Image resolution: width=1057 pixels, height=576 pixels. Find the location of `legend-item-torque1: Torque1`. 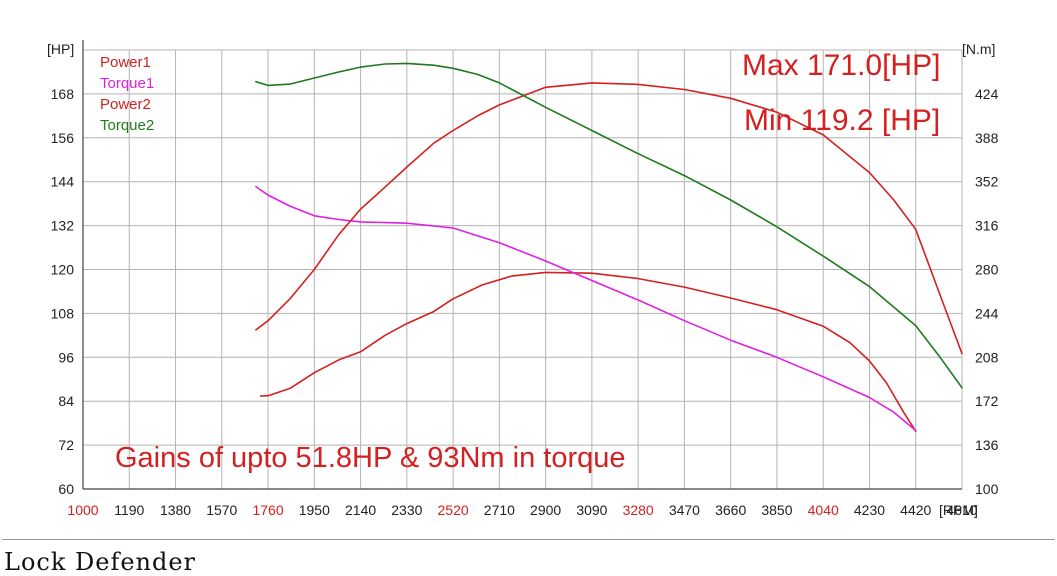

legend-item-torque1: Torque1 is located at coordinates (127, 83).